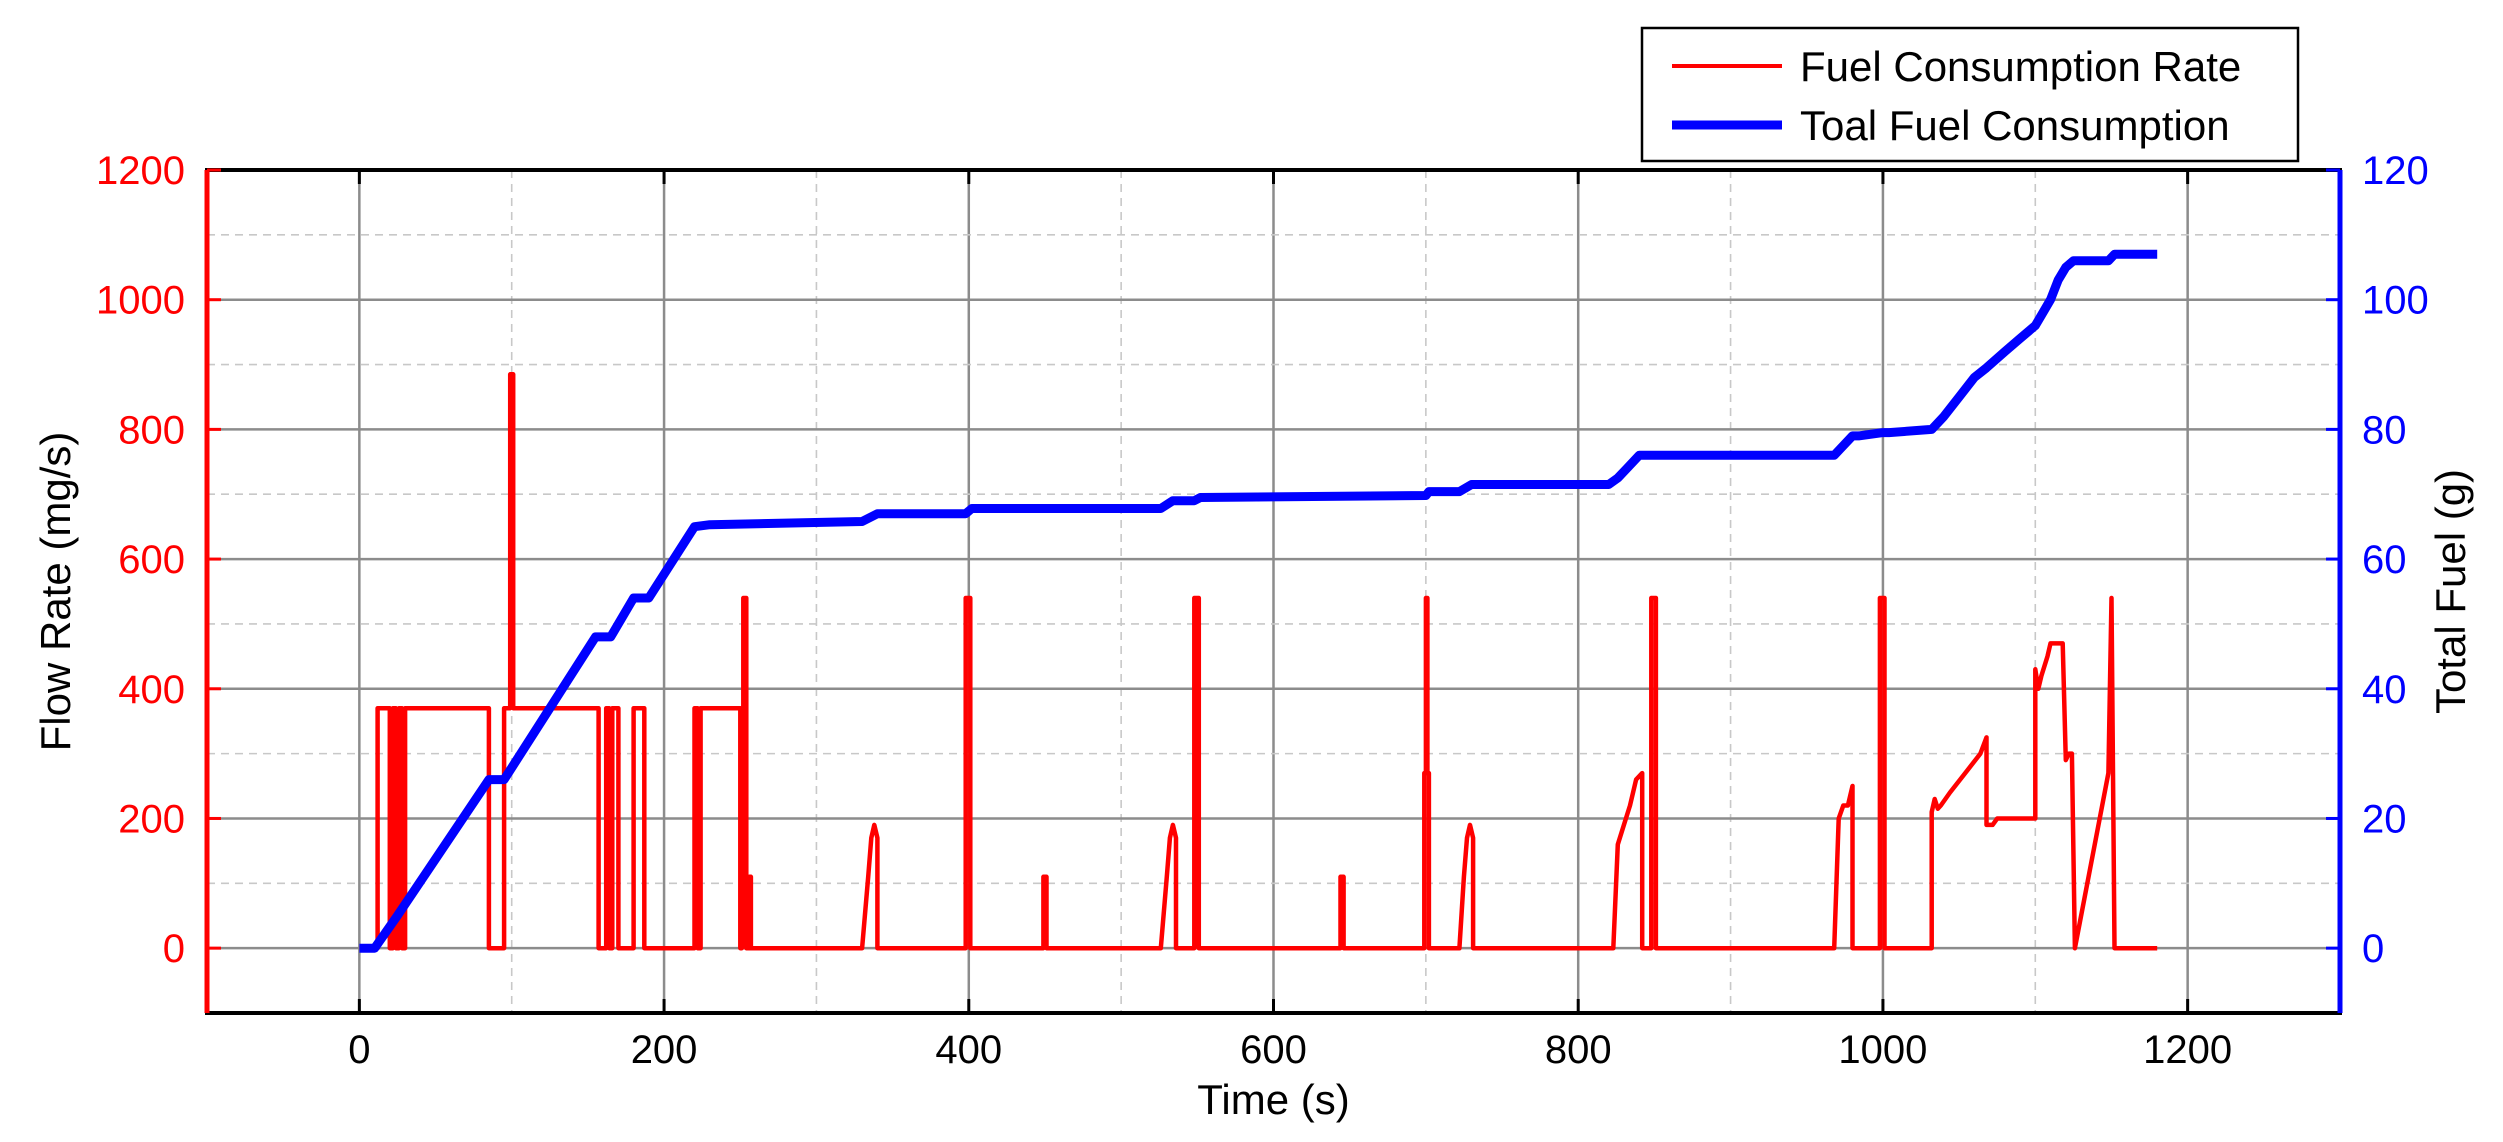 This screenshot has height=1142, width=2503. What do you see at coordinates (664, 1050) in the screenshot?
I see `x-tick-label: 200` at bounding box center [664, 1050].